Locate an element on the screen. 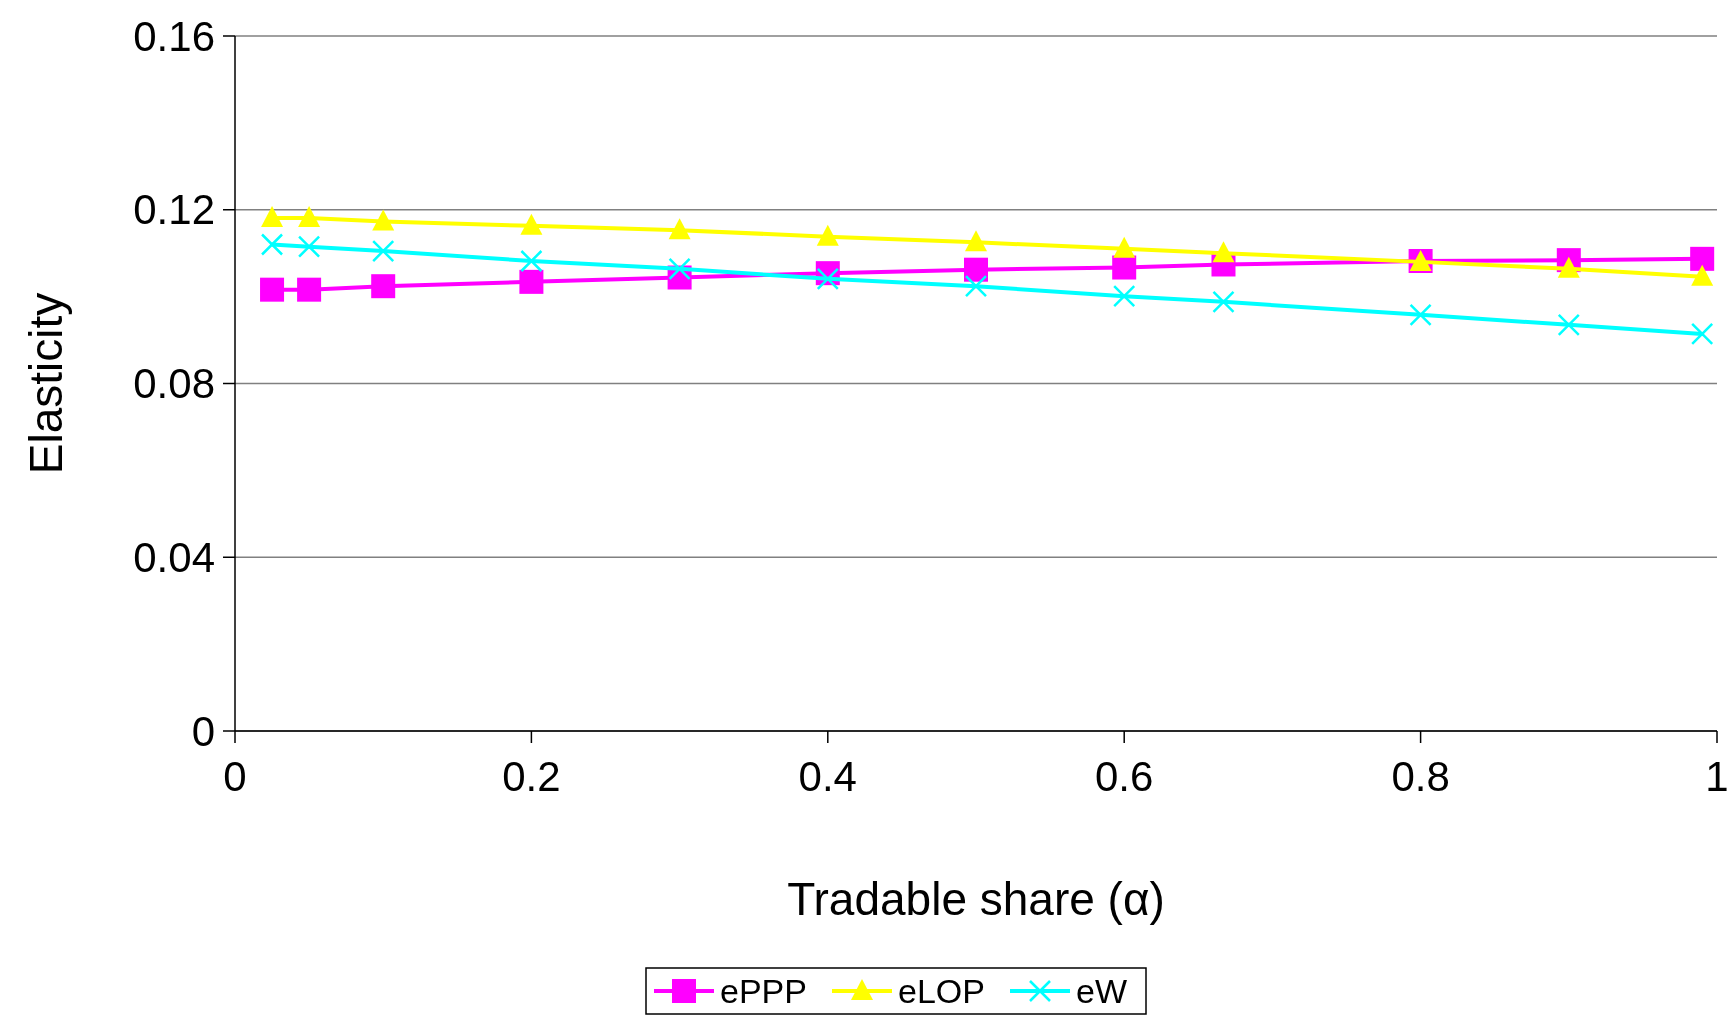  y-tick-label: 0.12 is located at coordinates (174, 210).